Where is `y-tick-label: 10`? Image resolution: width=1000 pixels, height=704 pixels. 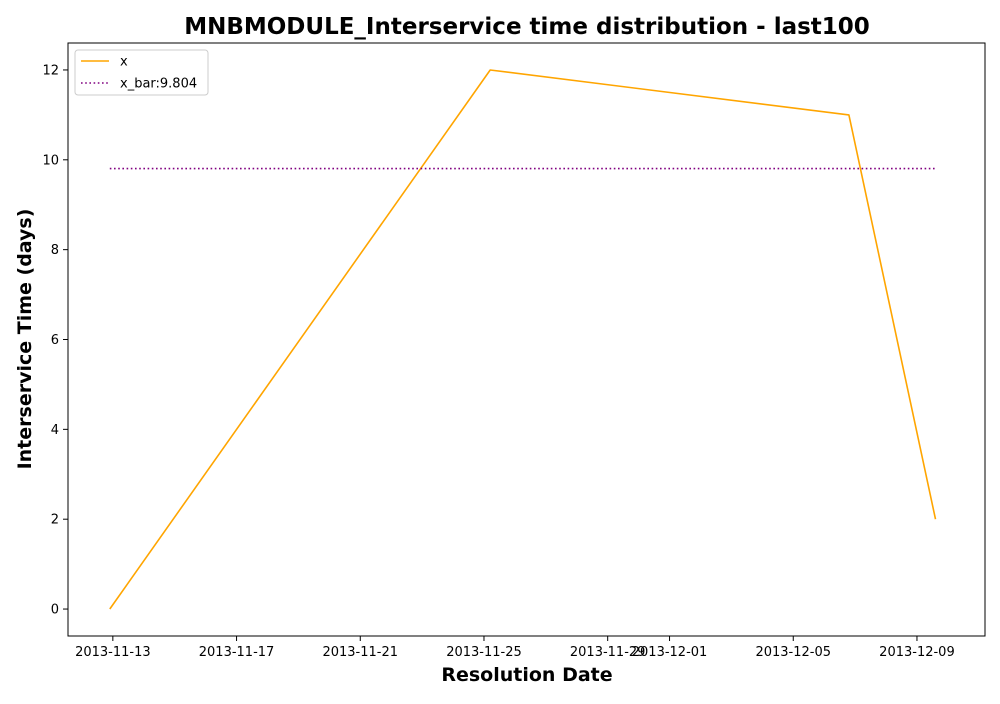 y-tick-label: 10 is located at coordinates (50, 160).